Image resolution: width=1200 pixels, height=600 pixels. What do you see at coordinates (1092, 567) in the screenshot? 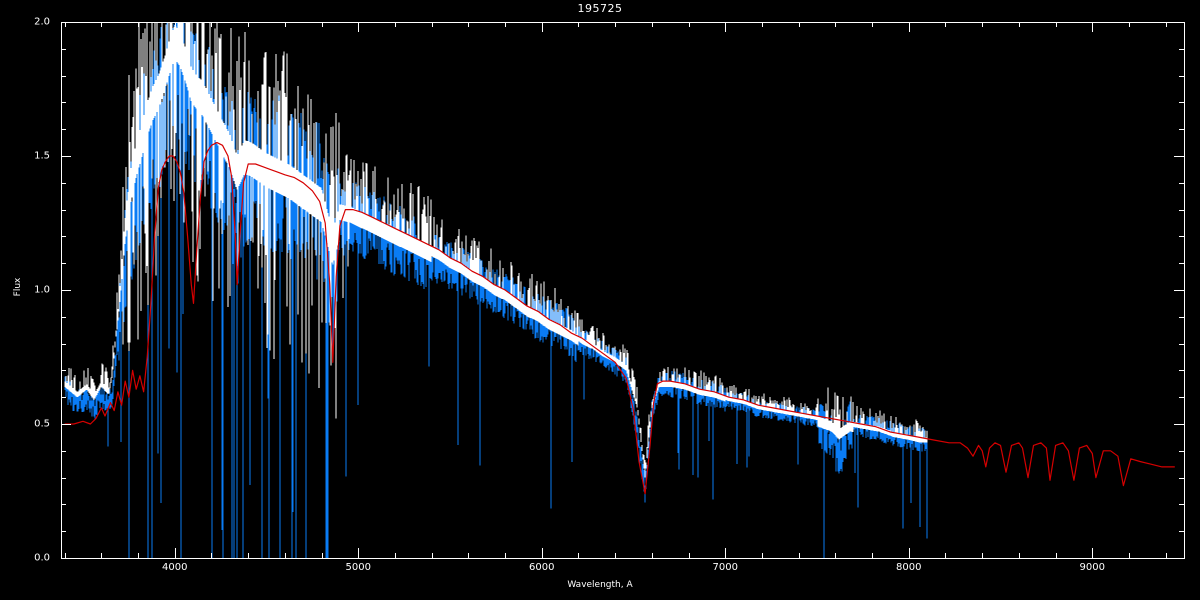
I see `x-tick-label: 9000` at bounding box center [1092, 567].